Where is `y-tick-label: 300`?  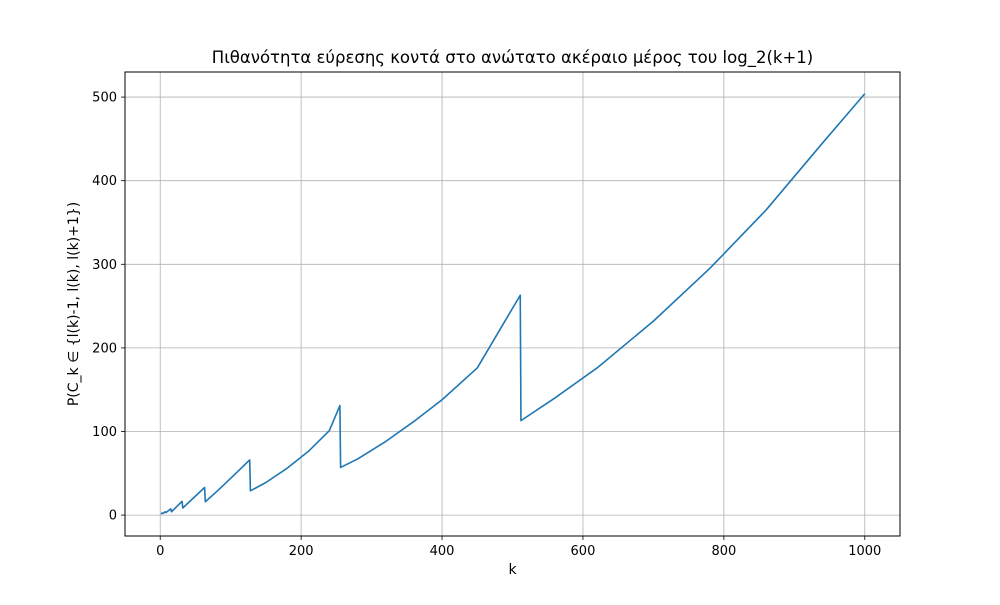 y-tick-label: 300 is located at coordinates (104, 265).